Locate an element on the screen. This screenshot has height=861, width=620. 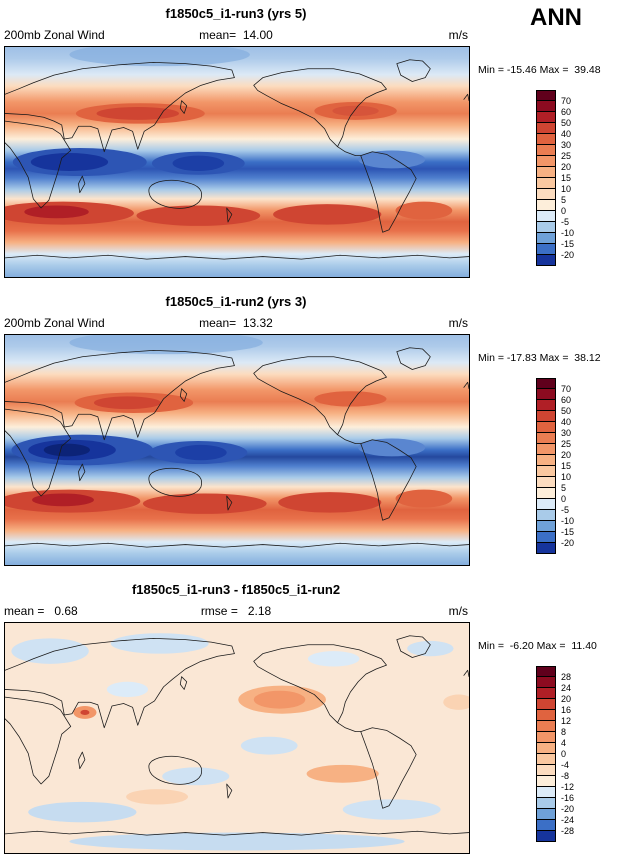
minmax-label: Min = -17.83 Max = 38.12 is located at coordinates (539, 358).